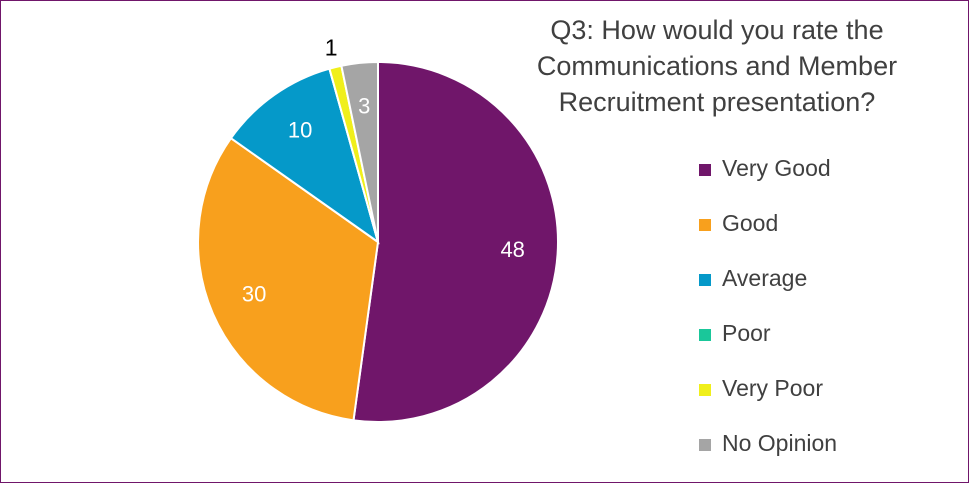  I want to click on data-label: 30, so click(254, 294).